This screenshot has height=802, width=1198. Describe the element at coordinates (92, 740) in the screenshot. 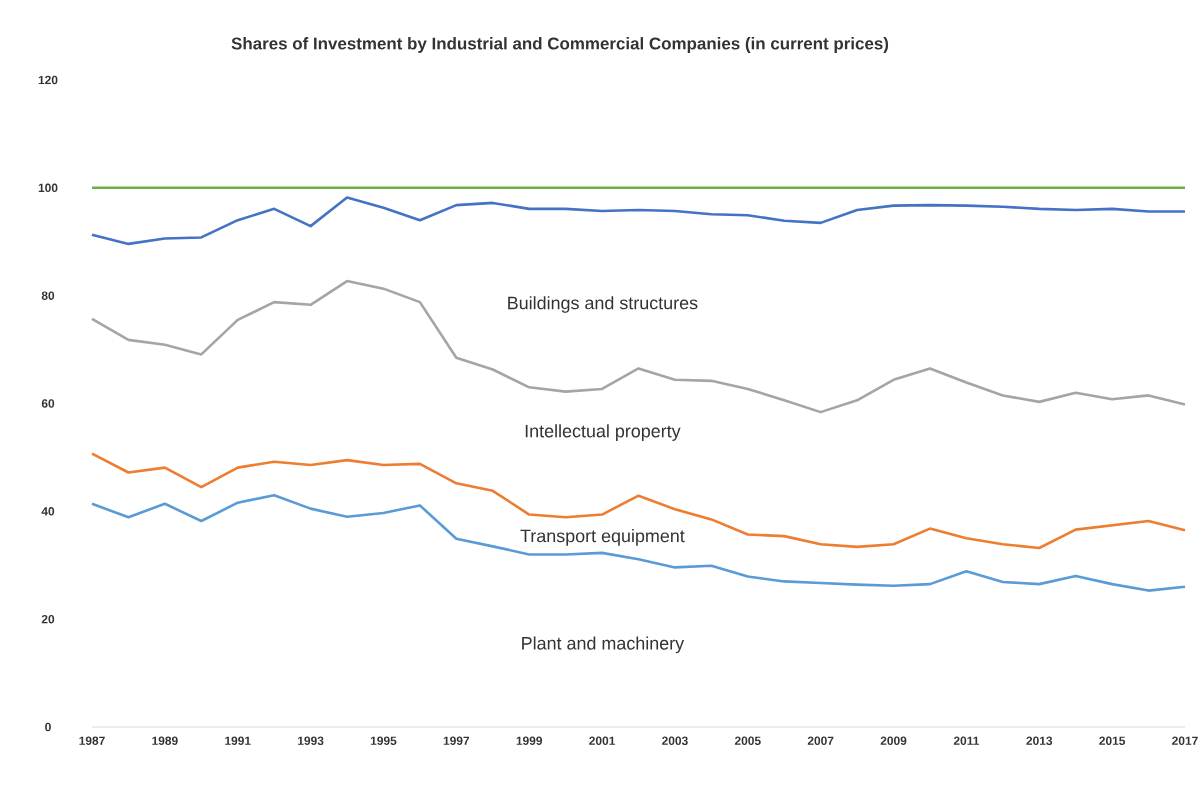

I see `x-tick-label: 1987` at that location.